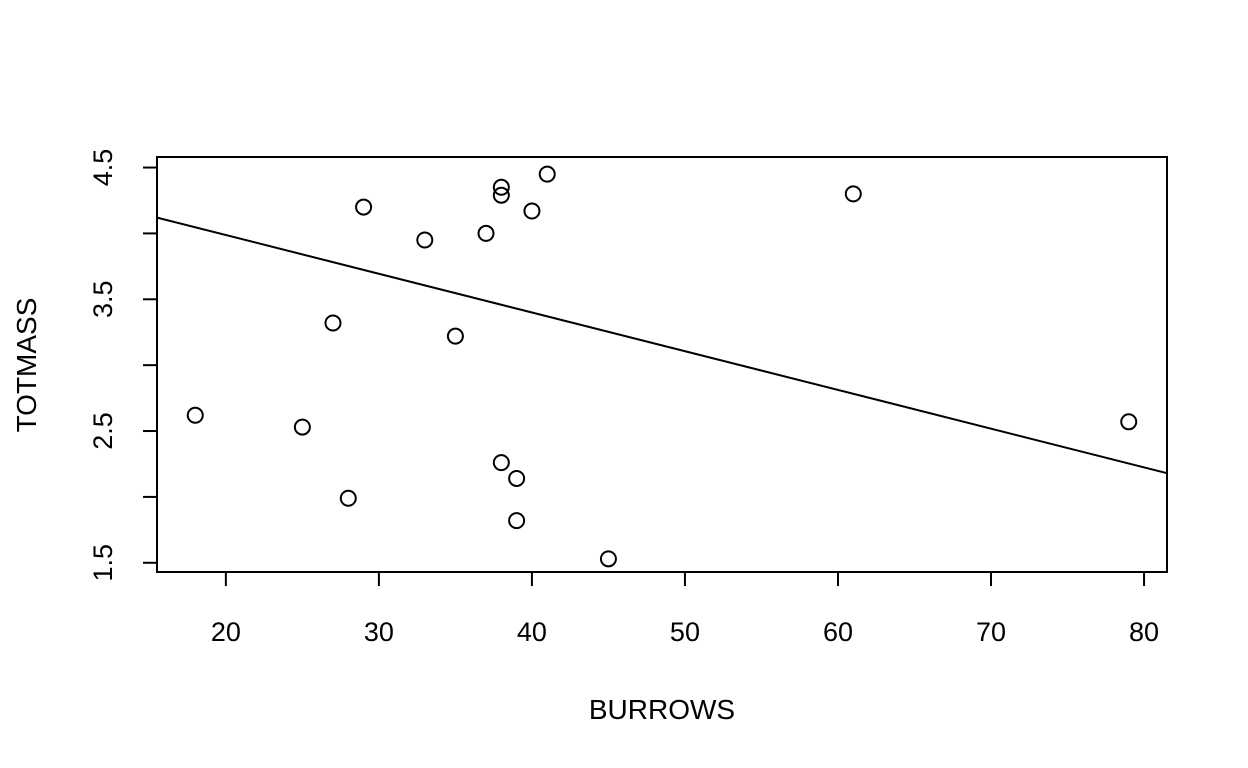 The width and height of the screenshot is (1248, 768). Describe the element at coordinates (838, 632) in the screenshot. I see `x-tick-label: 60` at that location.